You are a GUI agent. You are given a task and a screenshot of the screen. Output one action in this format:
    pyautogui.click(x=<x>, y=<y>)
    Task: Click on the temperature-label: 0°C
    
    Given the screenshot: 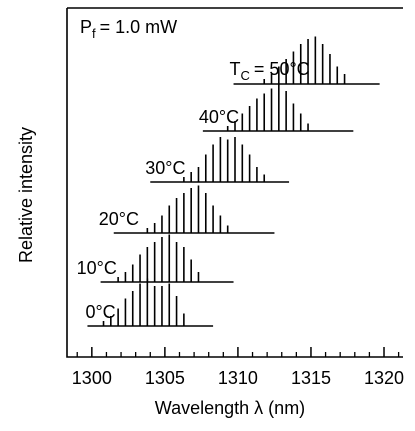 What is the action you would take?
    pyautogui.click(x=100, y=312)
    